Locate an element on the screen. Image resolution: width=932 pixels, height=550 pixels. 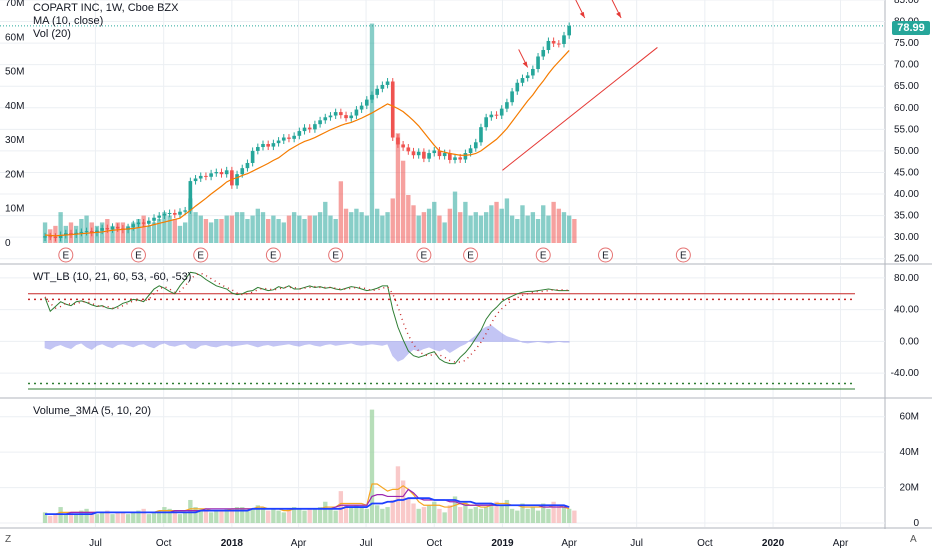
symbol-title: COPART INC, 1W, Cboe BZX is located at coordinates (106, 8).